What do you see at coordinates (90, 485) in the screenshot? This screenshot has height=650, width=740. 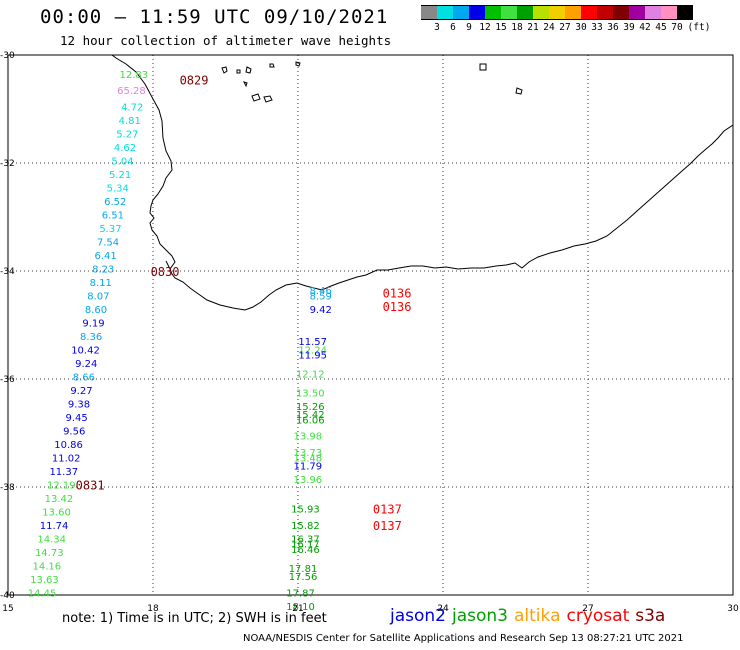 I see `pass-time-label: 0831` at bounding box center [90, 485].